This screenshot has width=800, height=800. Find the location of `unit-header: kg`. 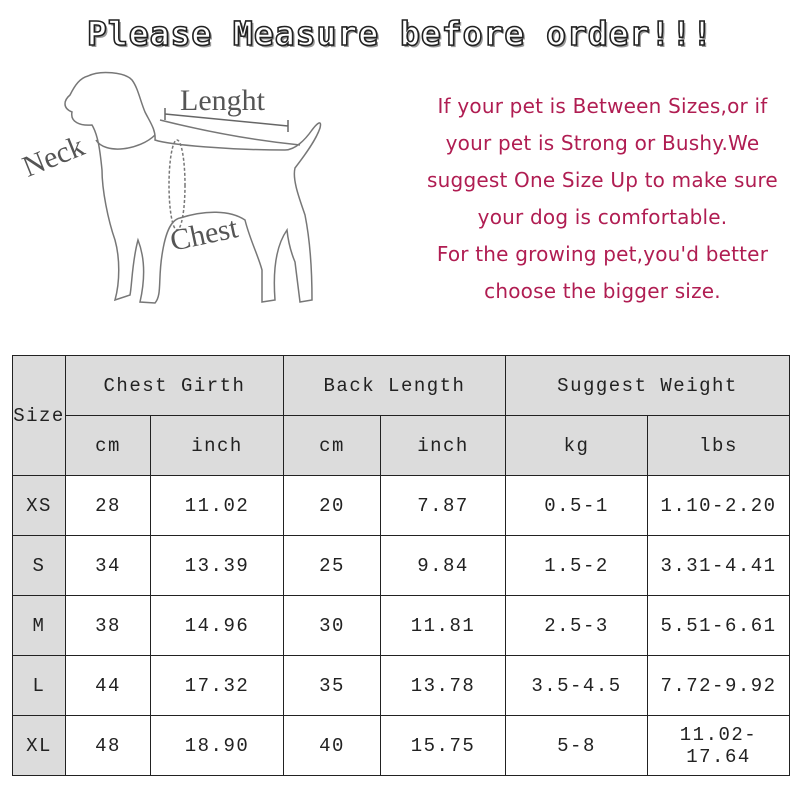

unit-header: kg is located at coordinates (576, 445).